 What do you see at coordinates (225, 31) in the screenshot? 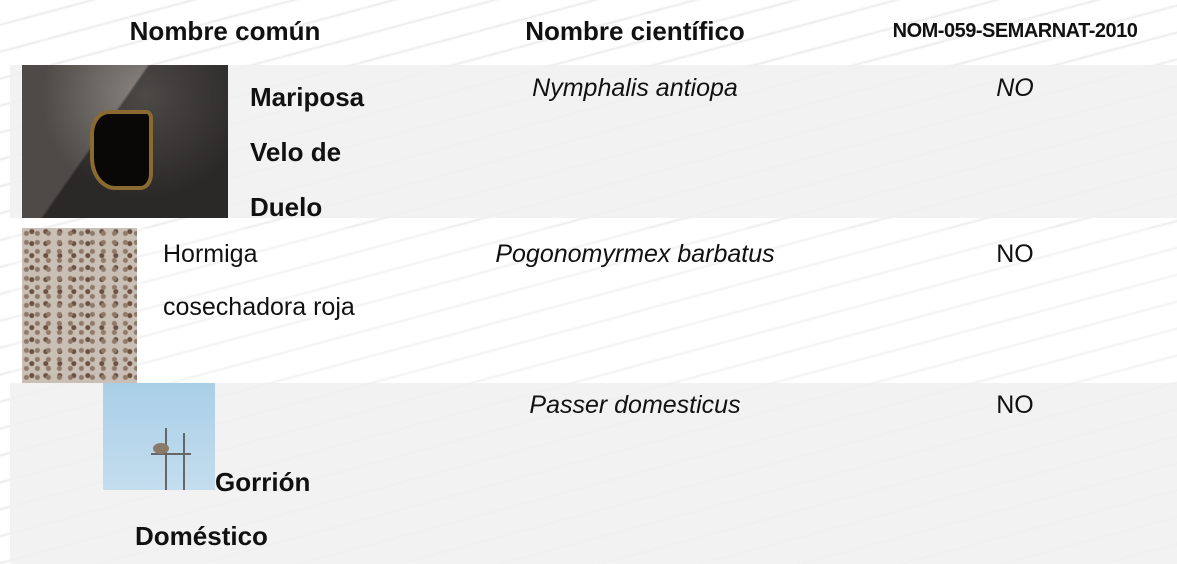
I see `header-cell: Nombre común` at bounding box center [225, 31].